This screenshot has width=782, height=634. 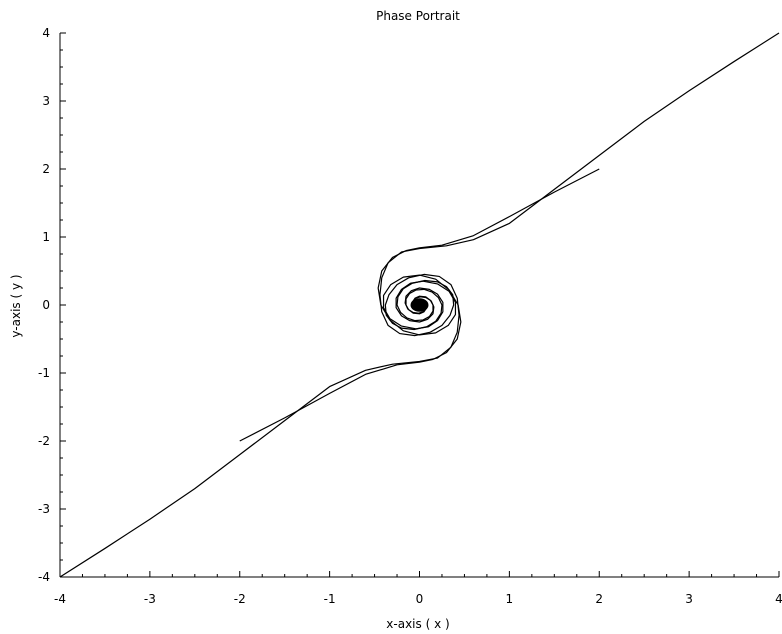 What do you see at coordinates (44, 509) in the screenshot?
I see `y-tick-label: -3` at bounding box center [44, 509].